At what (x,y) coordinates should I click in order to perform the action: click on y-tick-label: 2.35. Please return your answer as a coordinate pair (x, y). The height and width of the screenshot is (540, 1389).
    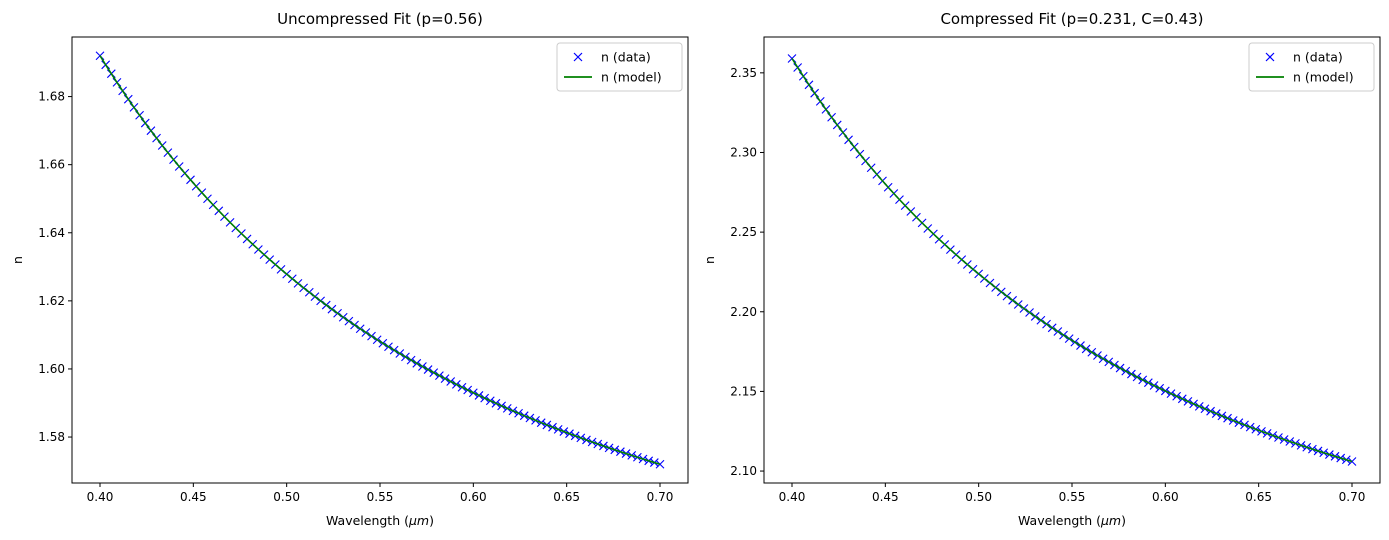
    Looking at the image, I should click on (743, 73).